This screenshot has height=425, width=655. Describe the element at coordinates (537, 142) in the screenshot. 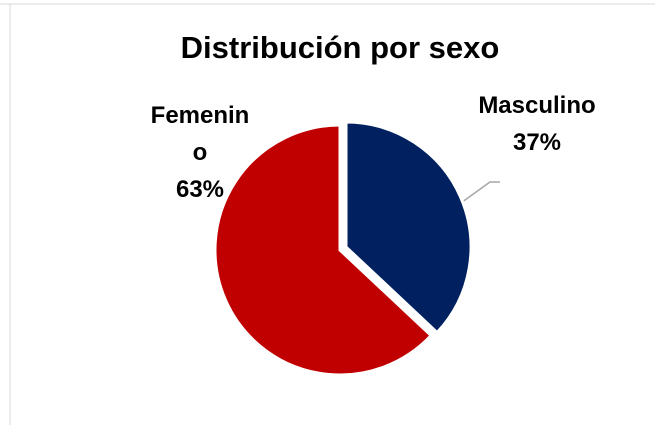

I see `value-label: 37%` at that location.